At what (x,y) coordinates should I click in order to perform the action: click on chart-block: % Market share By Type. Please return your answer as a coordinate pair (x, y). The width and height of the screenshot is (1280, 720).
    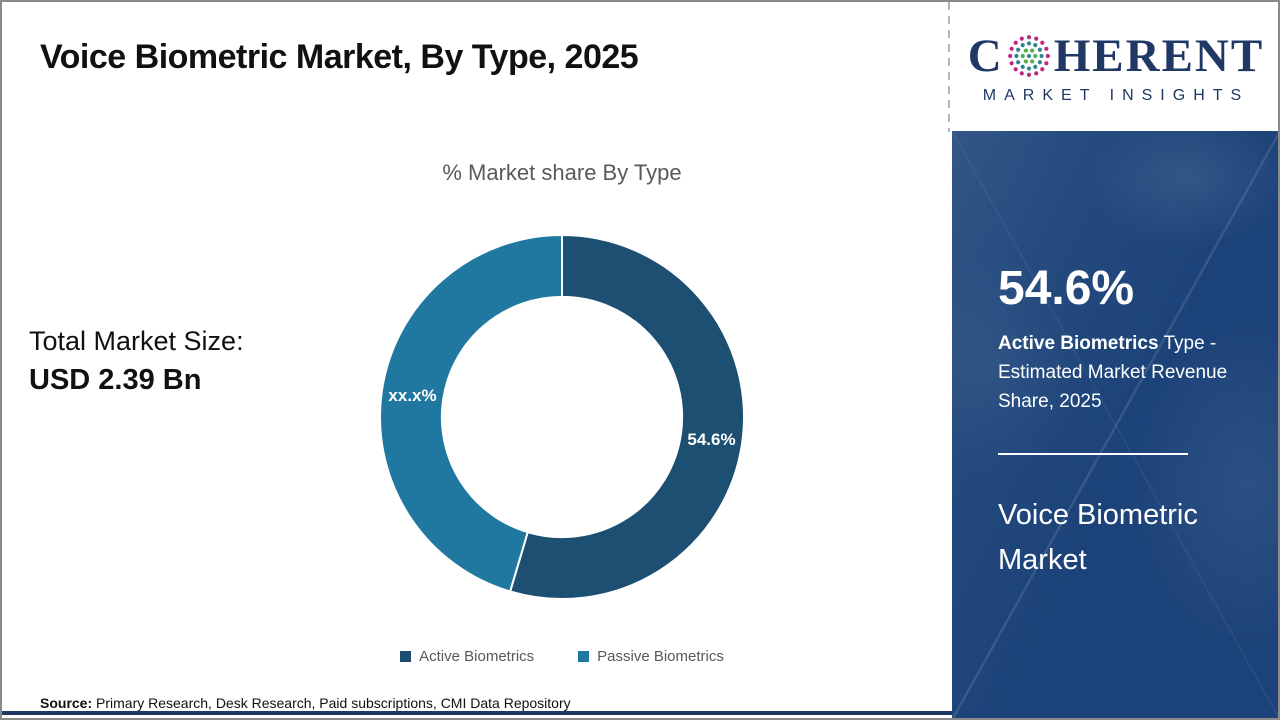
    Looking at the image, I should click on (562, 173).